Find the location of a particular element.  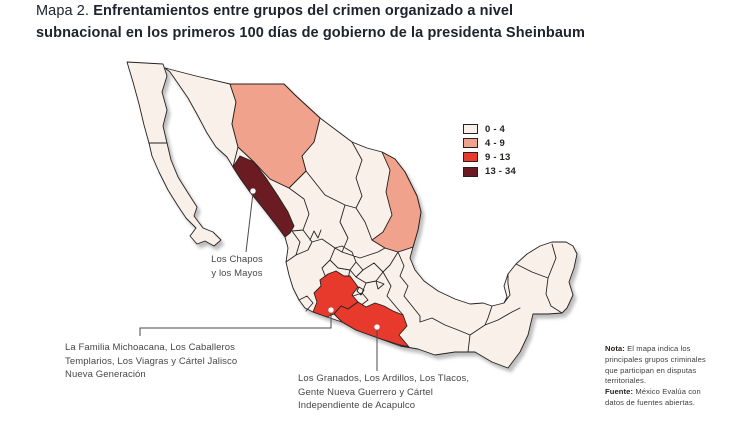

legend-row: 4 - 9 is located at coordinates (489, 143).